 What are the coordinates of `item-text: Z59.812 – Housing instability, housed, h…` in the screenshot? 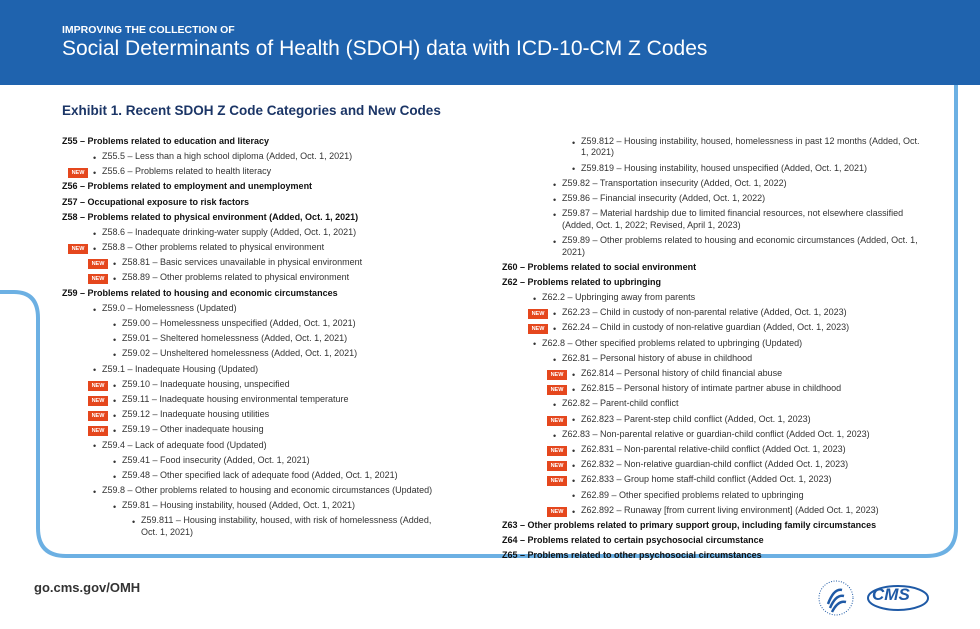 It's located at (750, 146).